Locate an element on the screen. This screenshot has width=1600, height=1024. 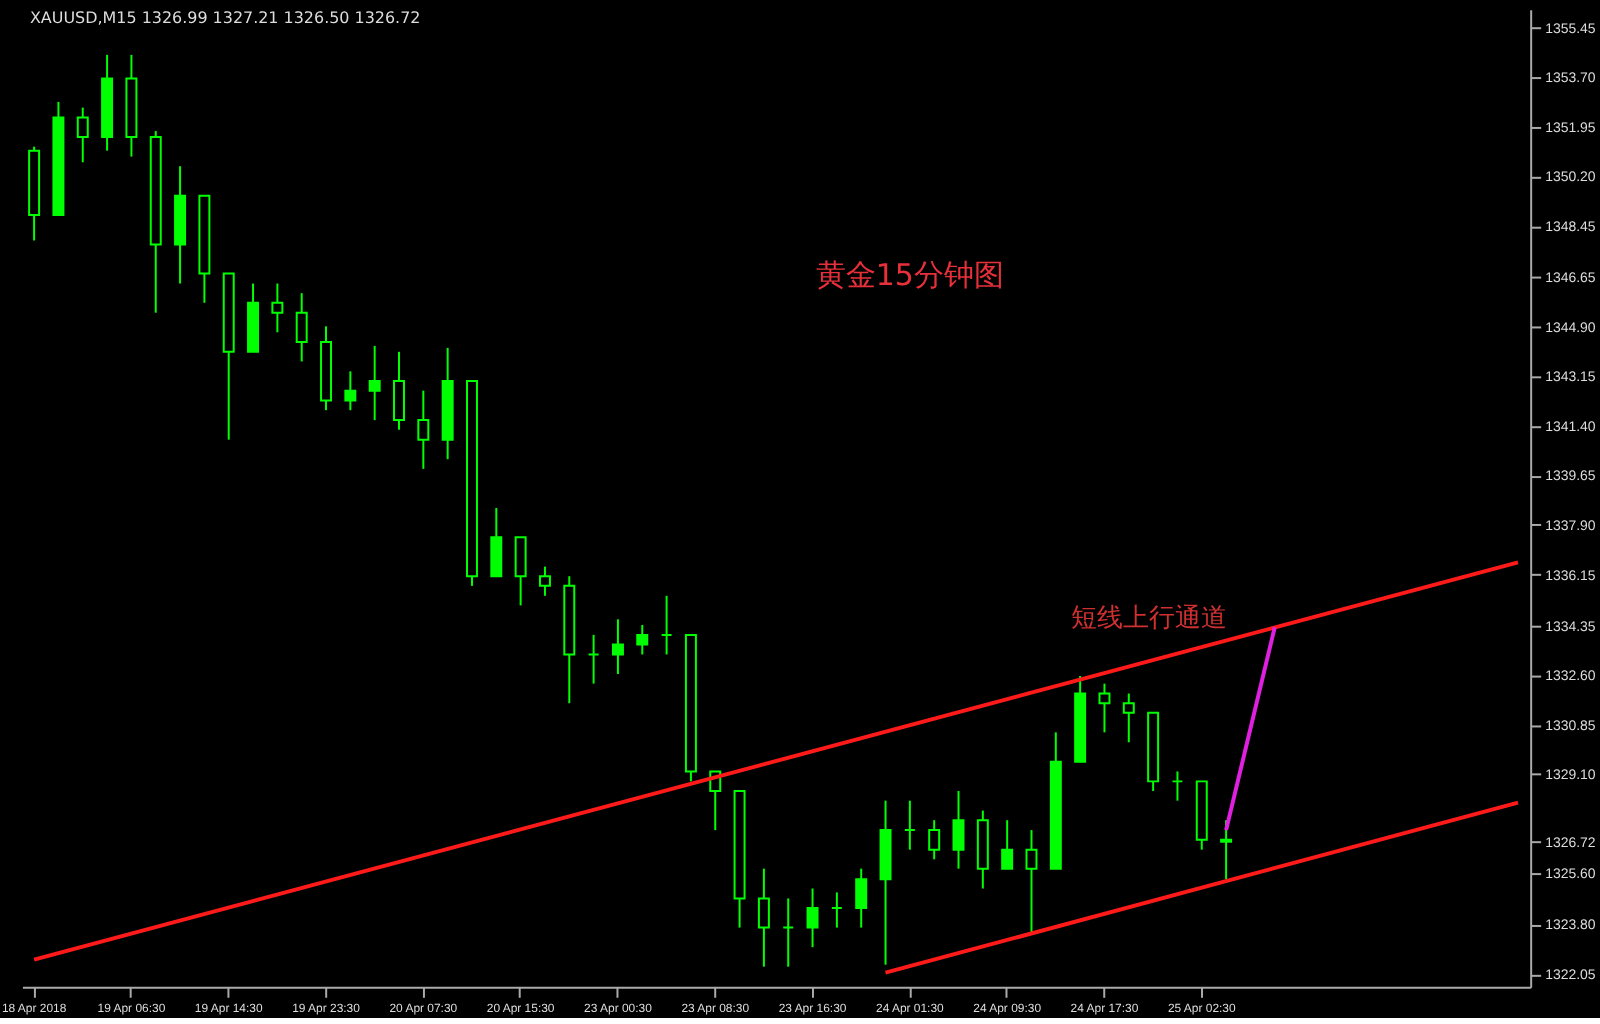
annotation: 短线上行通道 is located at coordinates (1149, 618).